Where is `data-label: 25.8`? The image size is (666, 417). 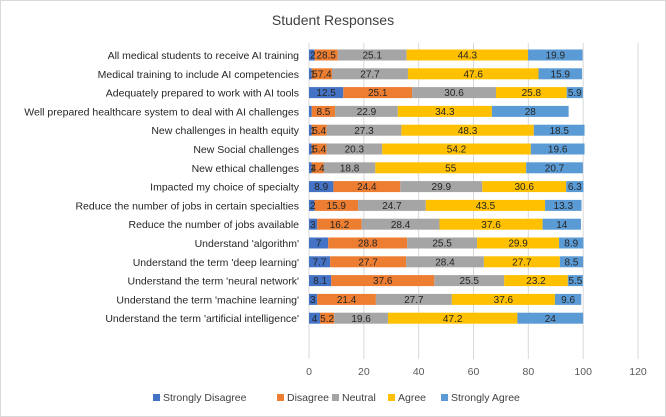 data-label: 25.8 is located at coordinates (532, 93).